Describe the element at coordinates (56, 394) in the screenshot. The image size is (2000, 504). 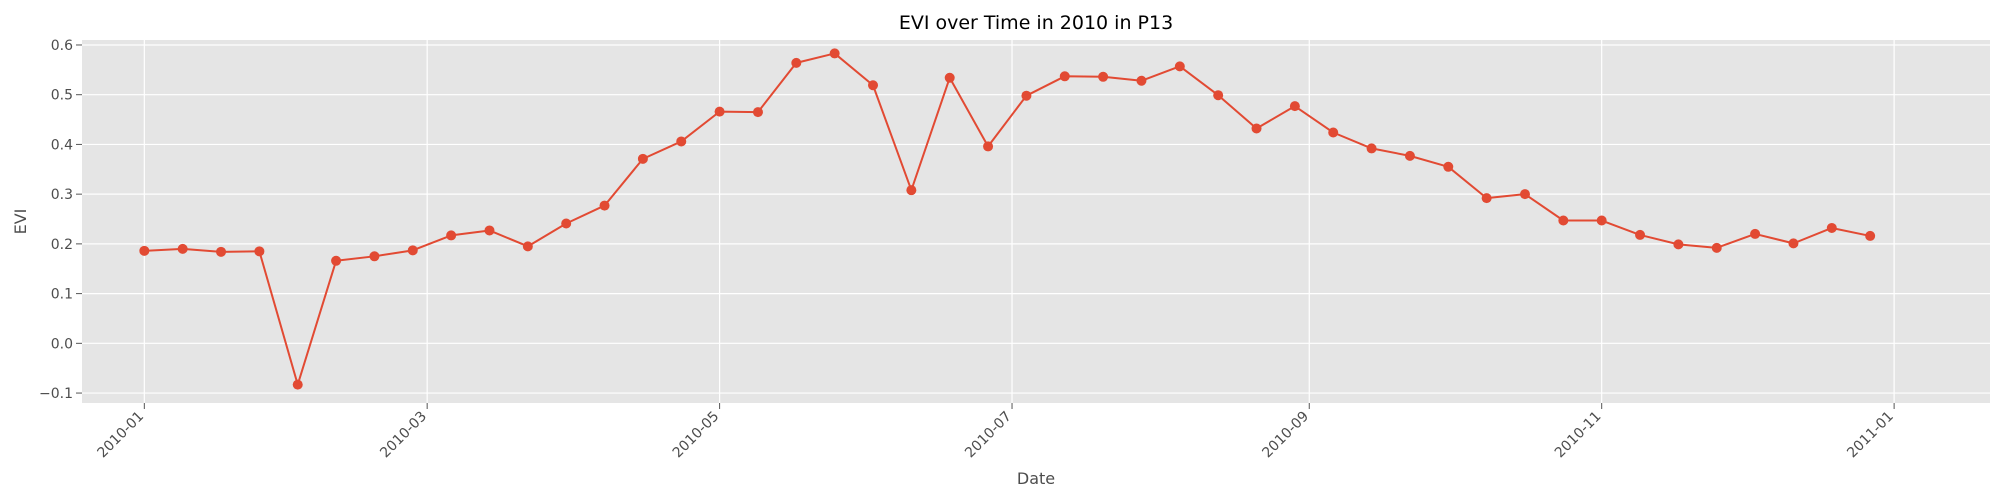
I see `y-tick-label: −0.1` at that location.